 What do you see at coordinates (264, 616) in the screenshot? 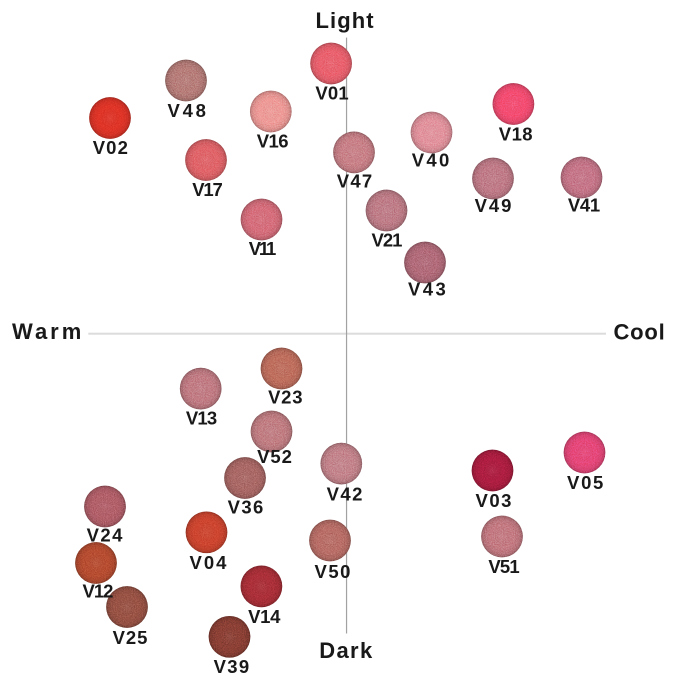
I see `svg-text: V14` at bounding box center [264, 616].